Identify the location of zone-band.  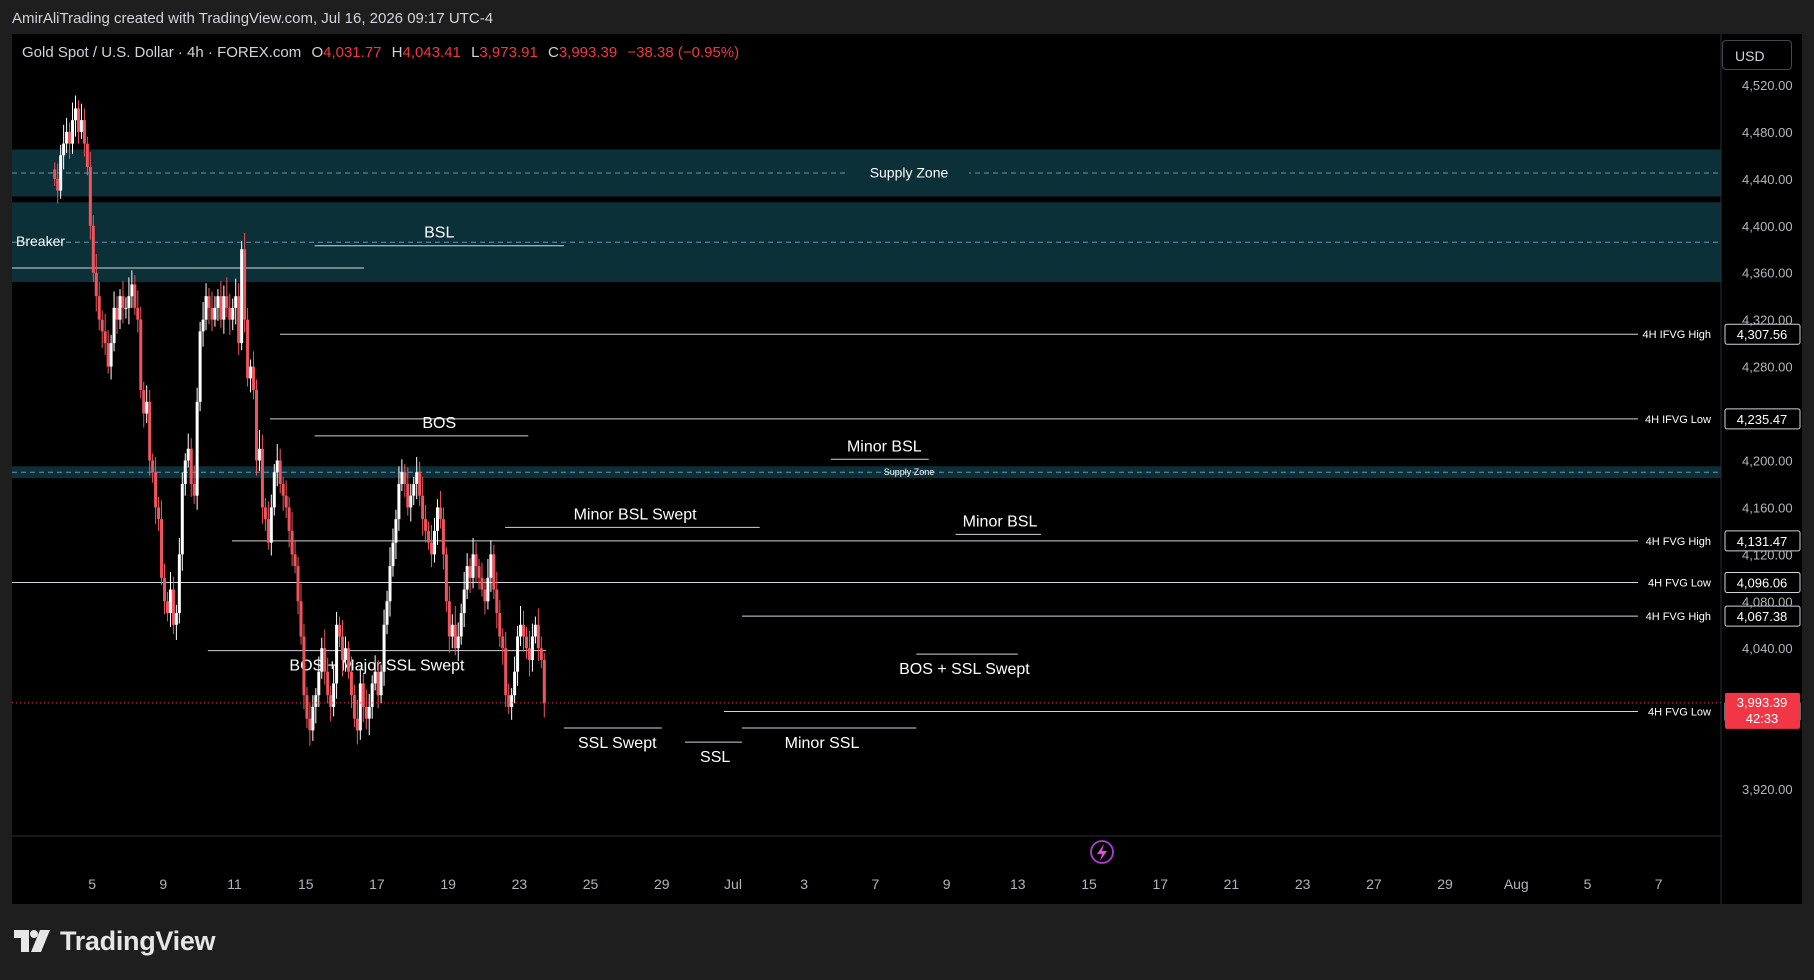
(866, 472).